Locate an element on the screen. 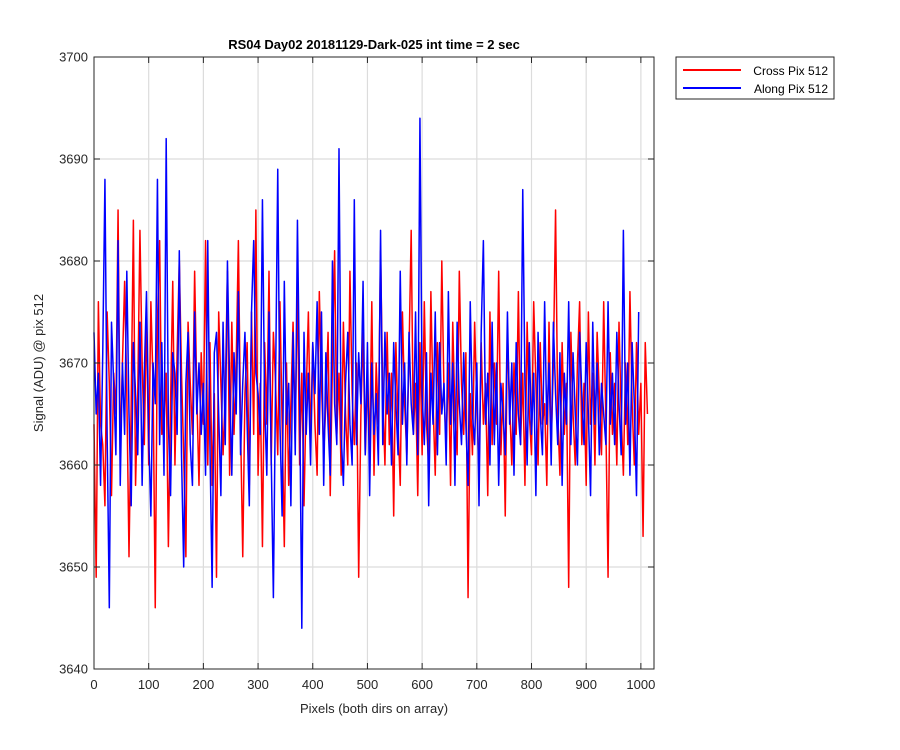 The image size is (900, 750). x-tick-label: 900 is located at coordinates (586, 684).